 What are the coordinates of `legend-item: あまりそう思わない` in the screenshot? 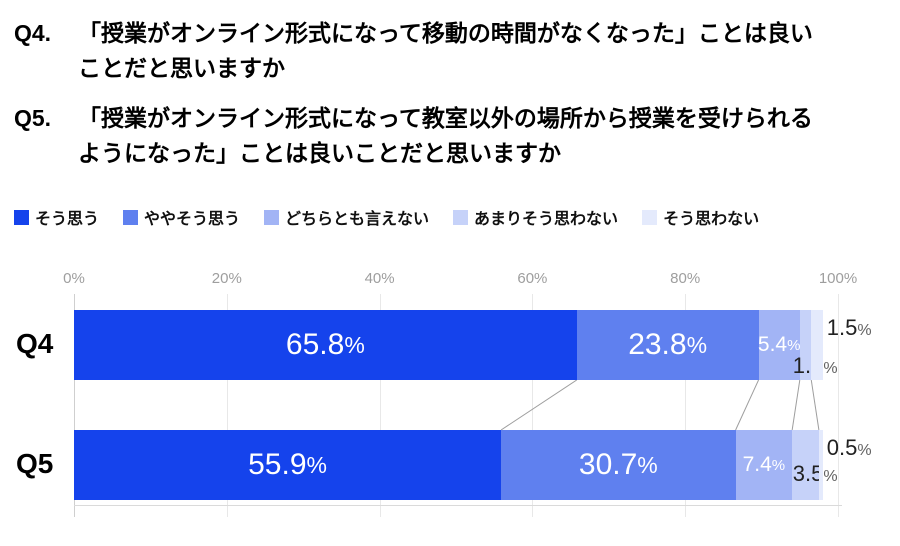 It's located at (535, 217).